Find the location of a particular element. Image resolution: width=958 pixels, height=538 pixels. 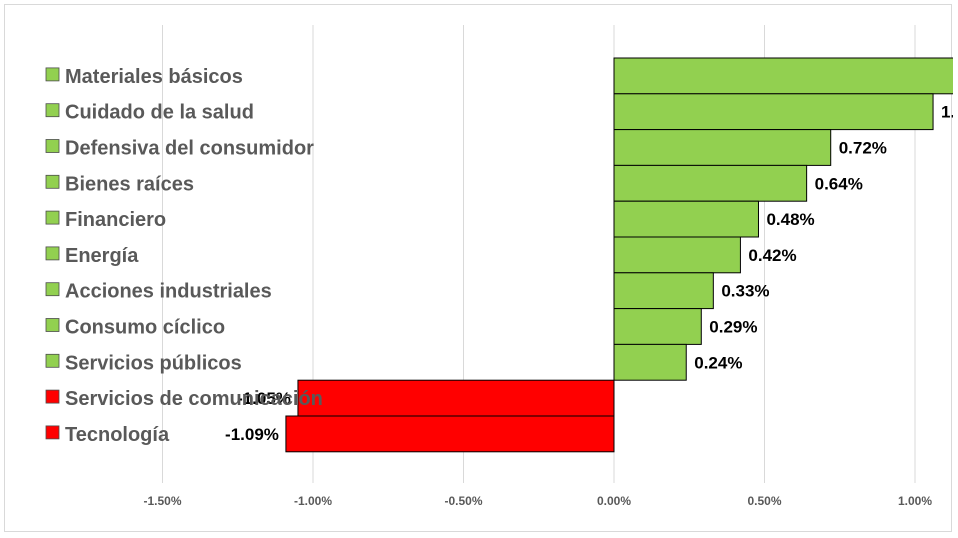

x-tick-label: -1.50% is located at coordinates (162, 501).